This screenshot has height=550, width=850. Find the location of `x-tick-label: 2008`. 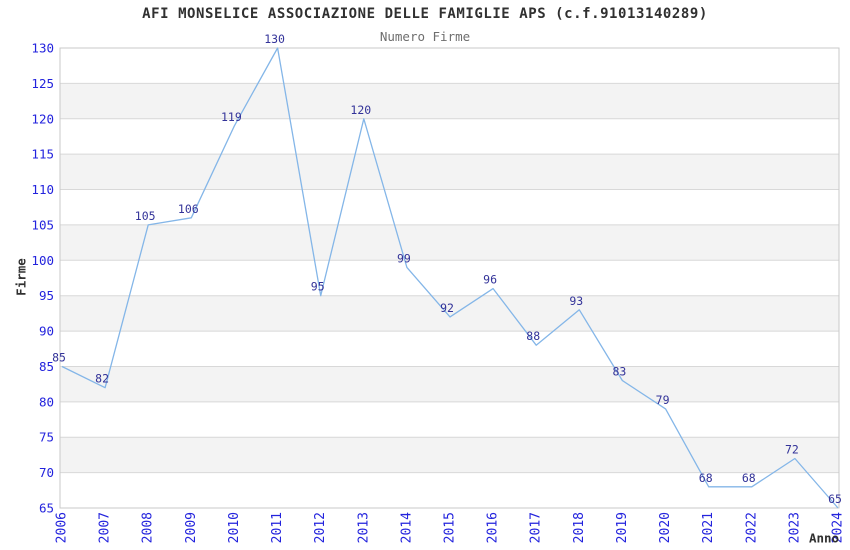

x-tick-label: 2008 is located at coordinates (148, 527).